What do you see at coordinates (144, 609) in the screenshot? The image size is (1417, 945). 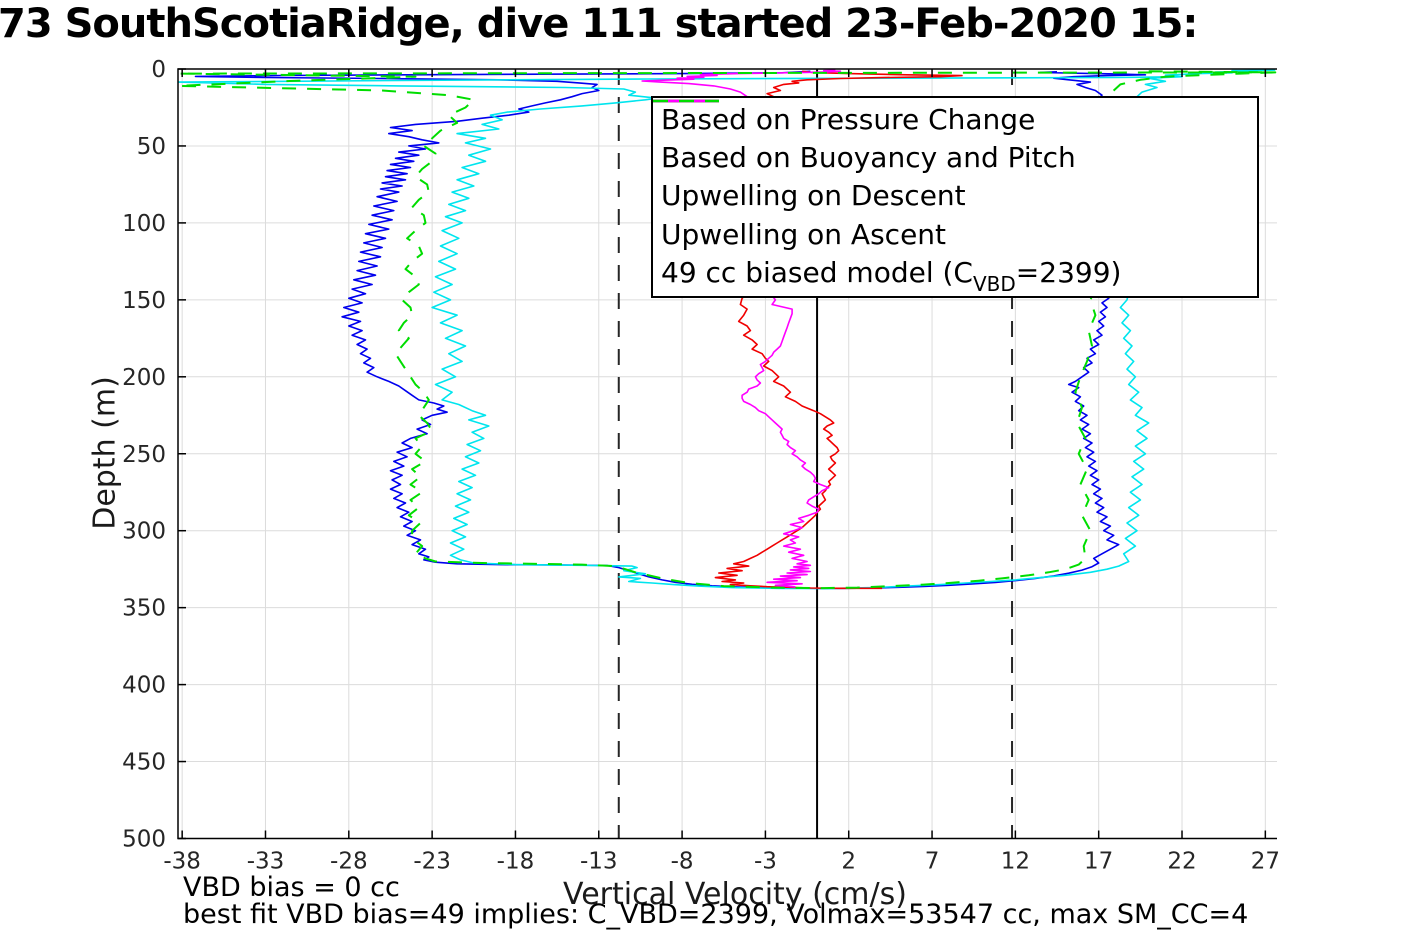 I see `y-tick-label: 350` at bounding box center [144, 609].